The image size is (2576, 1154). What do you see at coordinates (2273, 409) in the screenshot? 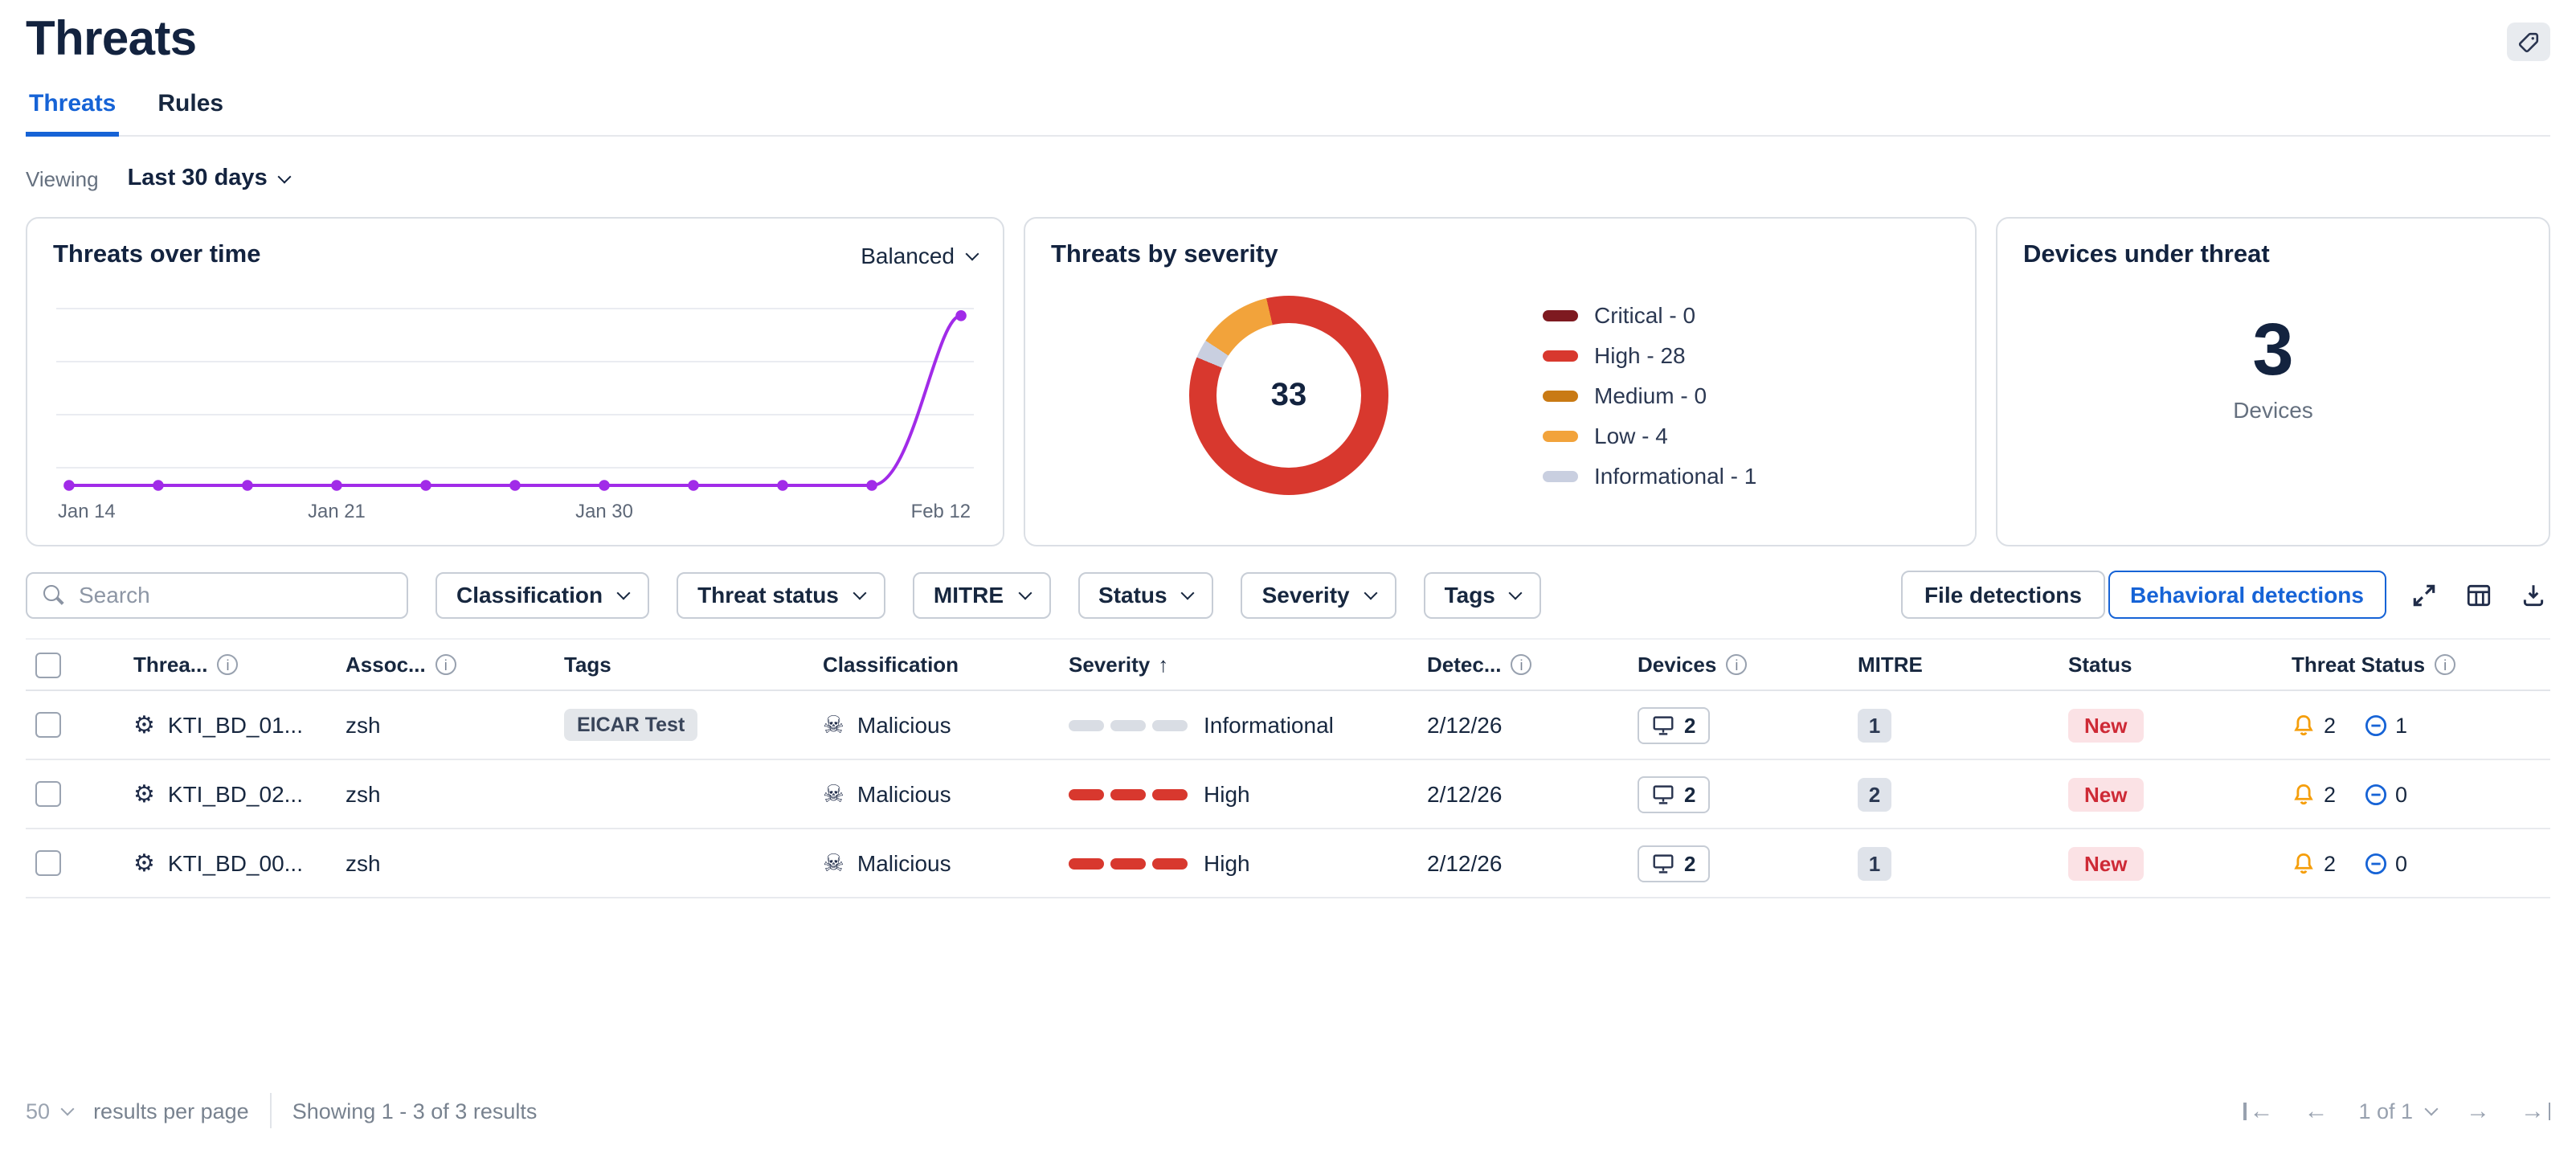
I see `devices-unit-label: Devices` at bounding box center [2273, 409].